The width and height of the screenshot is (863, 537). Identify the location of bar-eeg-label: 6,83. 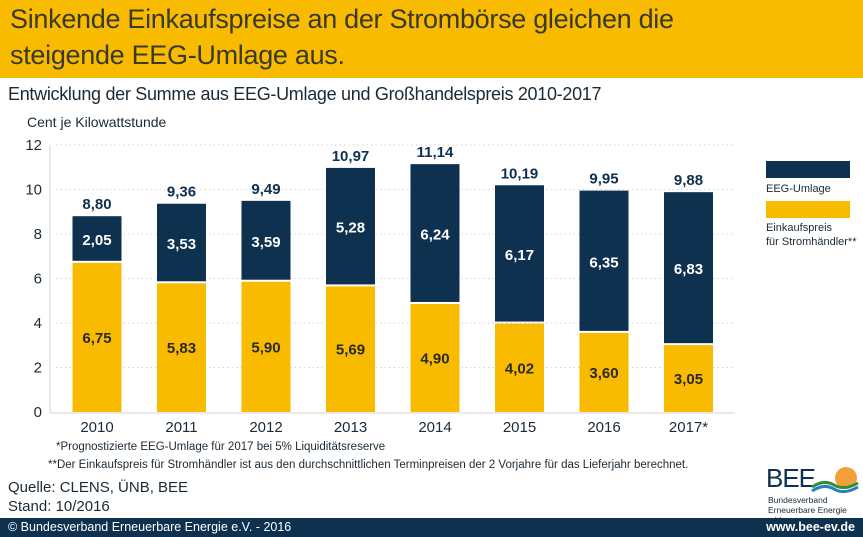
(688, 269).